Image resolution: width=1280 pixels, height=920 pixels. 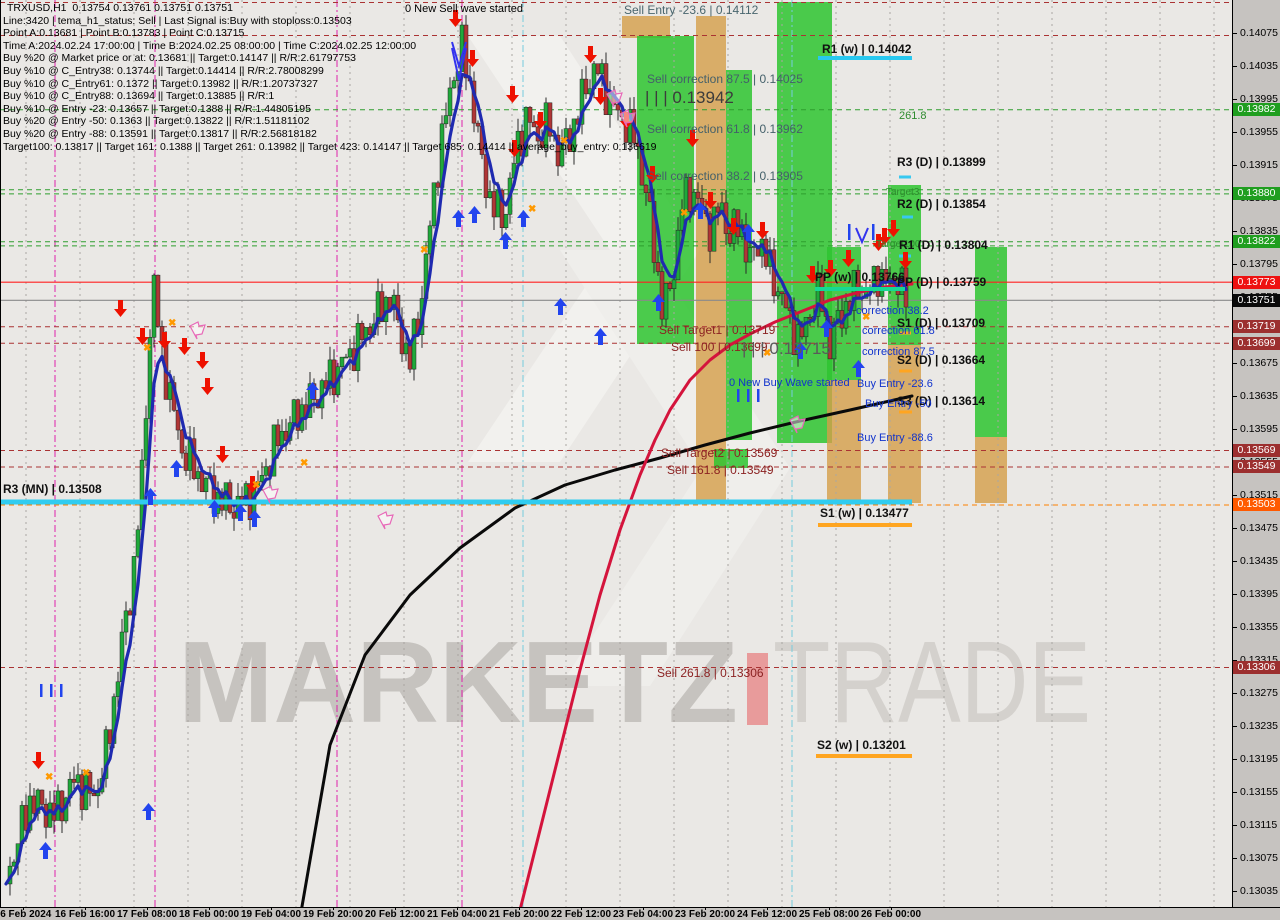 What do you see at coordinates (458, 682) in the screenshot?
I see `watermark-text-left: MARKETZ` at bounding box center [458, 682].